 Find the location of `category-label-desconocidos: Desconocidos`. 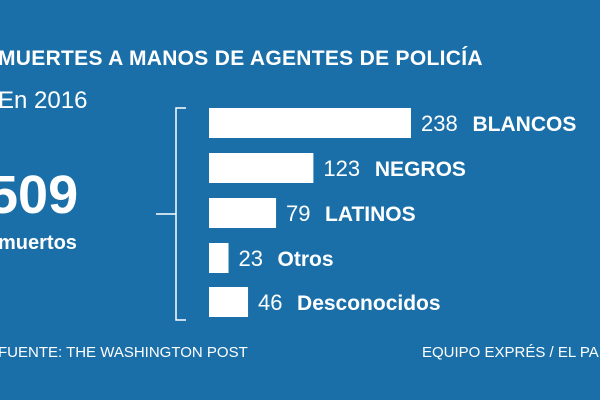

category-label-desconocidos: Desconocidos is located at coordinates (369, 303).